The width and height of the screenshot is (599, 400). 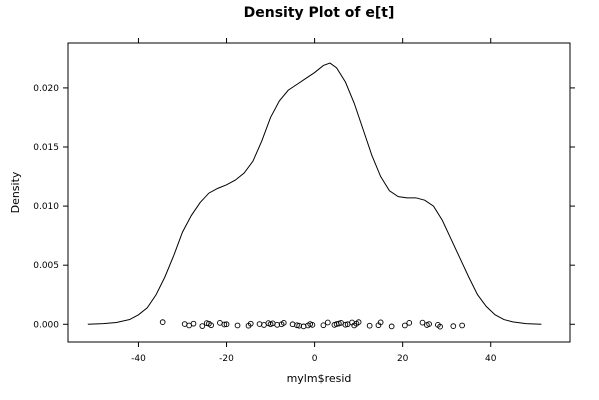 What do you see at coordinates (46, 148) in the screenshot?
I see `y-tick-label: 0.015` at bounding box center [46, 148].